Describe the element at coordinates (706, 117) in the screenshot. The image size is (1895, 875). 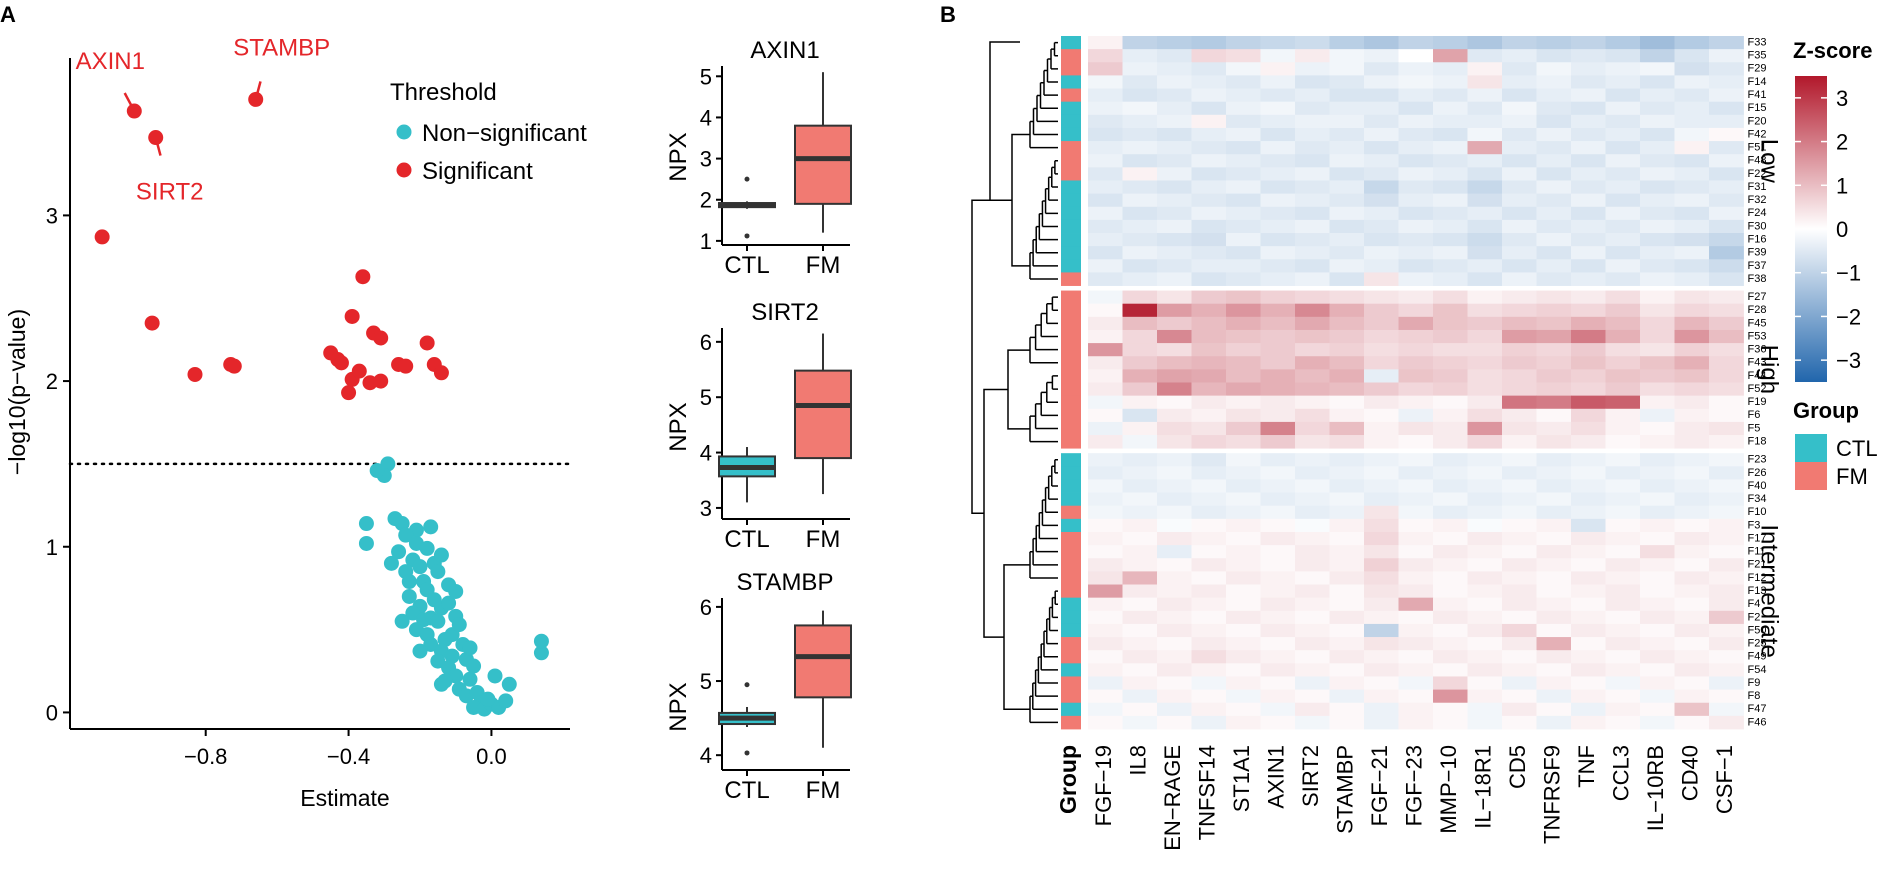
I see `box-y-tick-label: 4` at that location.